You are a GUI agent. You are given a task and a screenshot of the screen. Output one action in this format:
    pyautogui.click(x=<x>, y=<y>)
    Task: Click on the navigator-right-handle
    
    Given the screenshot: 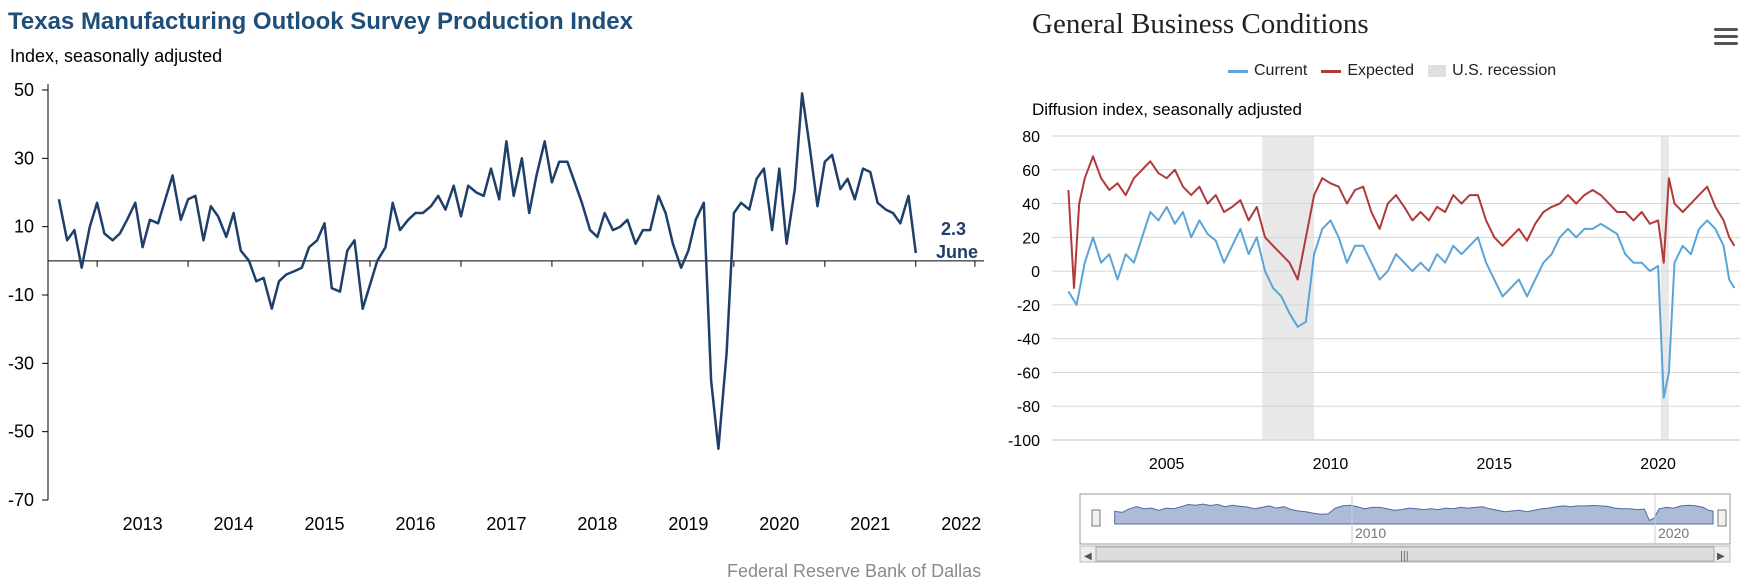 What is the action you would take?
    pyautogui.click(x=1722, y=518)
    